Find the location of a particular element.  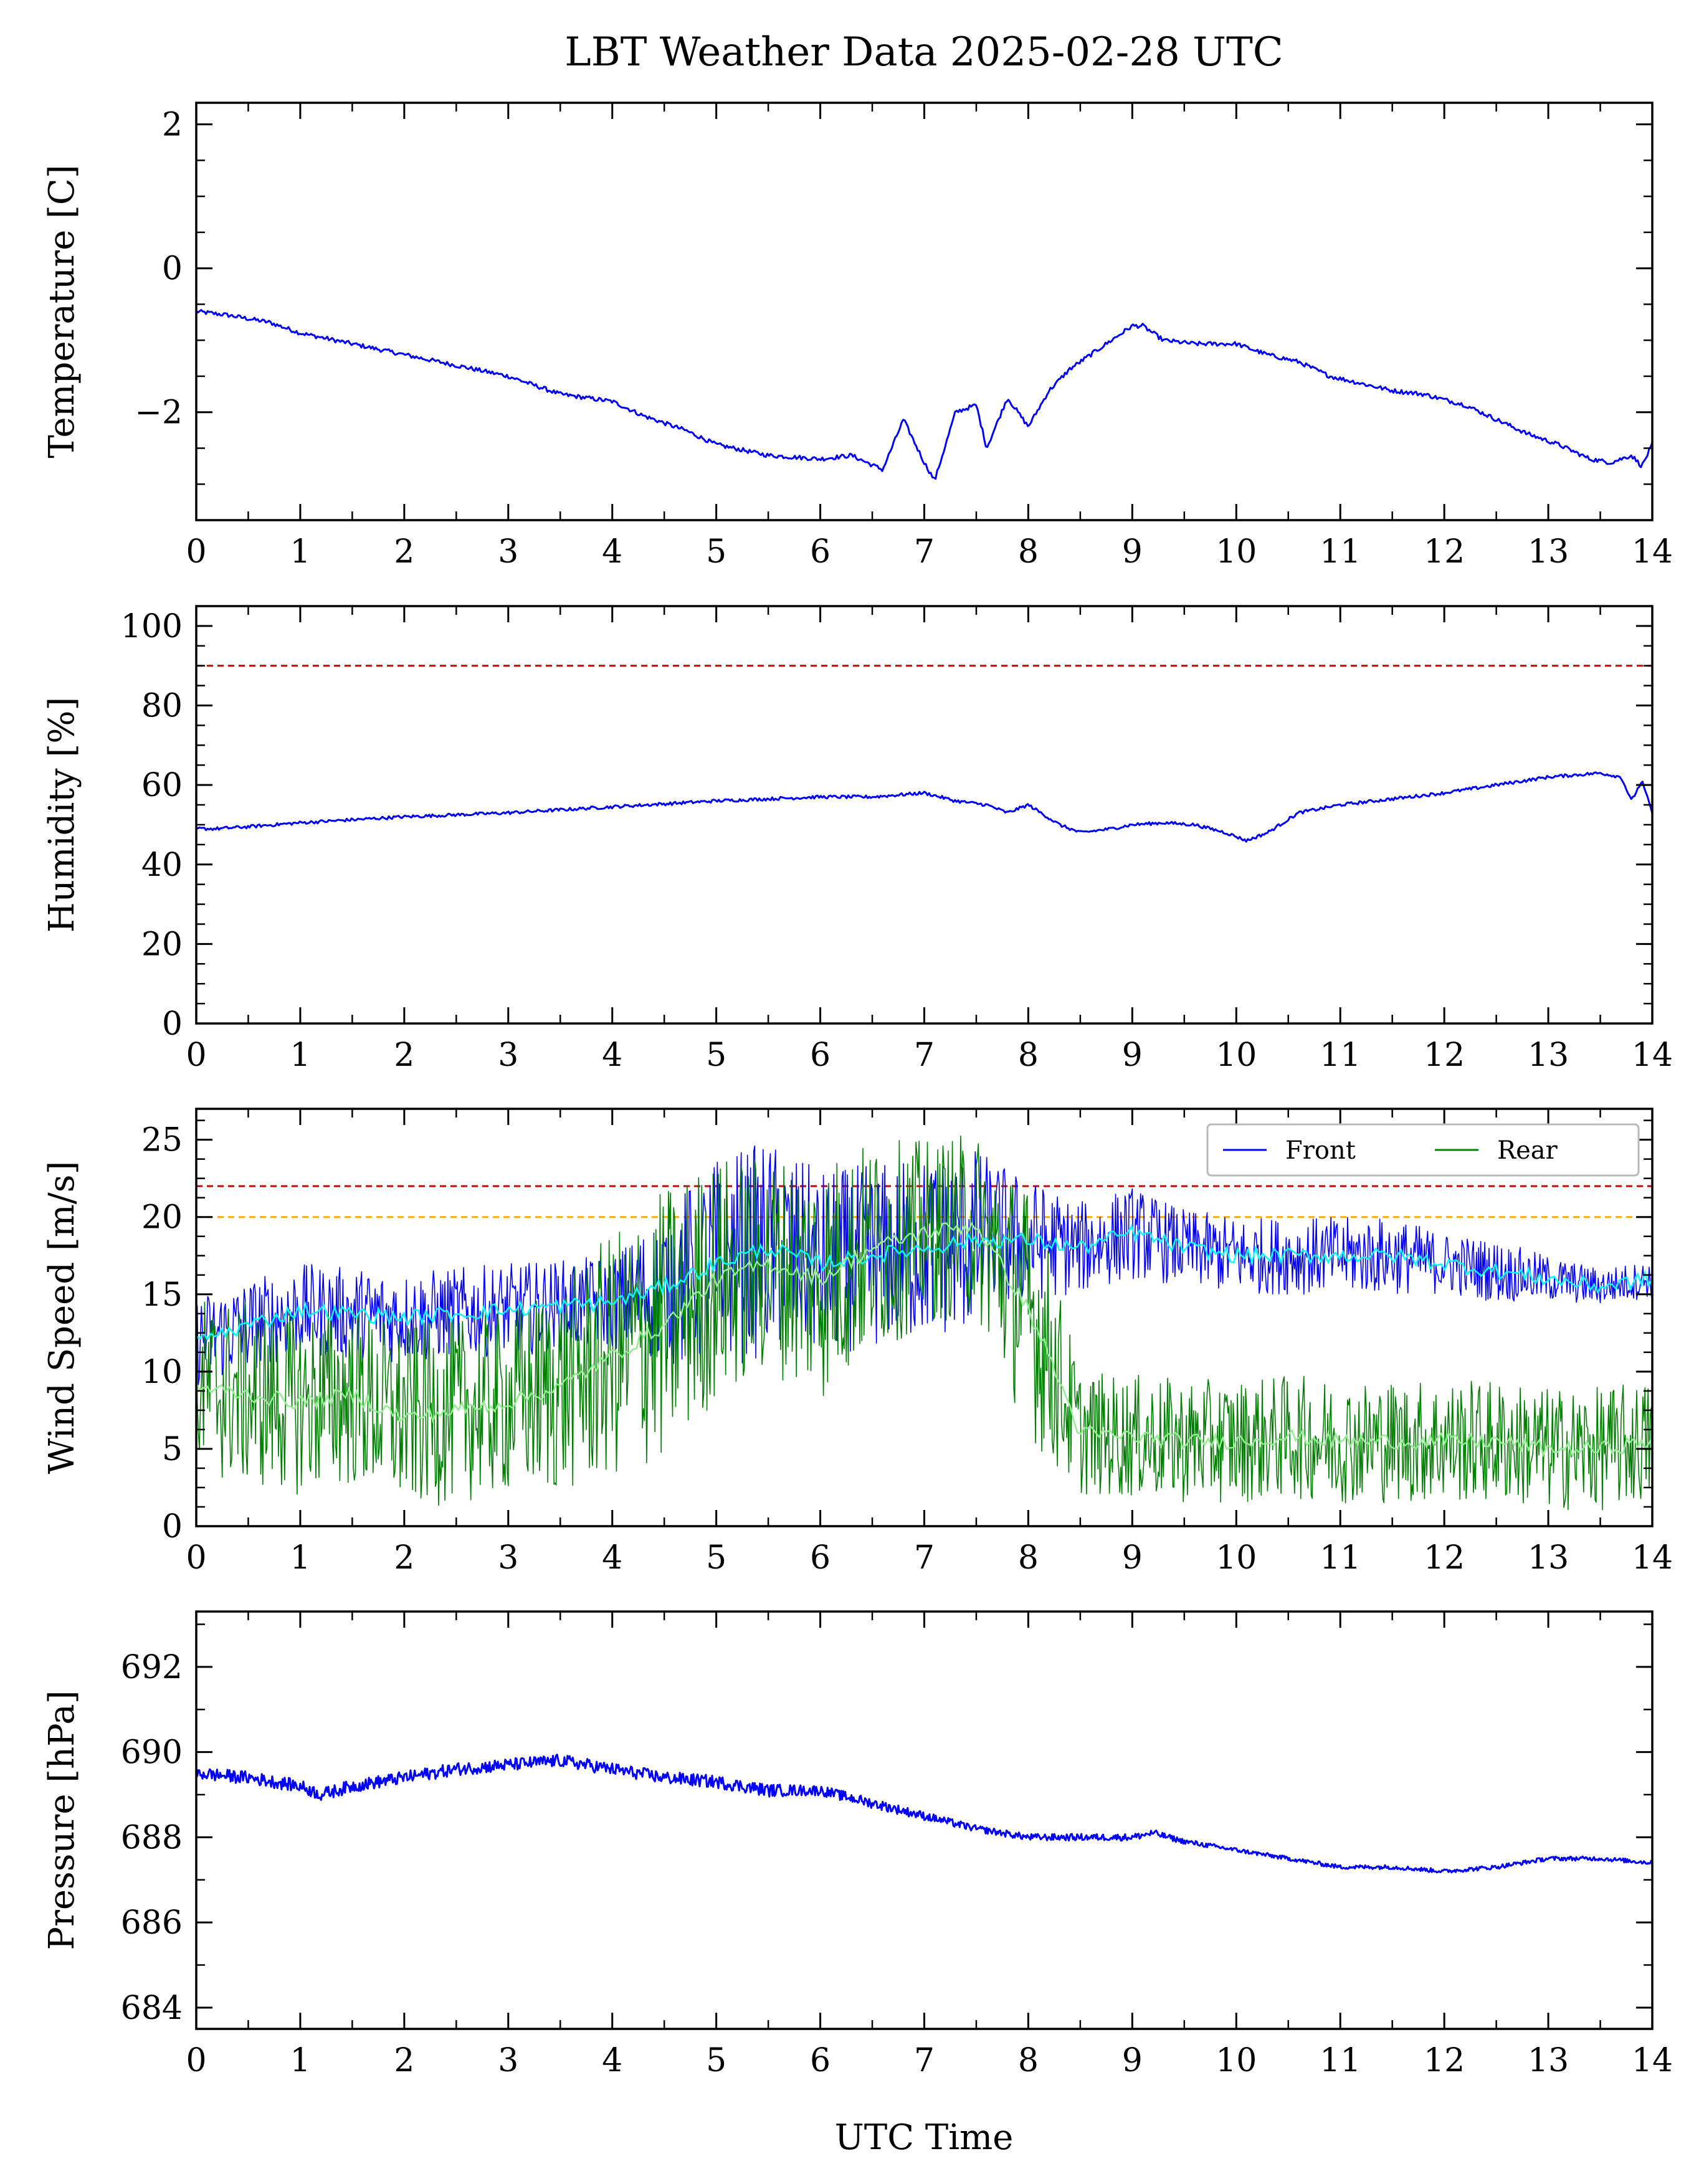

y-tick-label-wind-3: 15 is located at coordinates (162, 1295).